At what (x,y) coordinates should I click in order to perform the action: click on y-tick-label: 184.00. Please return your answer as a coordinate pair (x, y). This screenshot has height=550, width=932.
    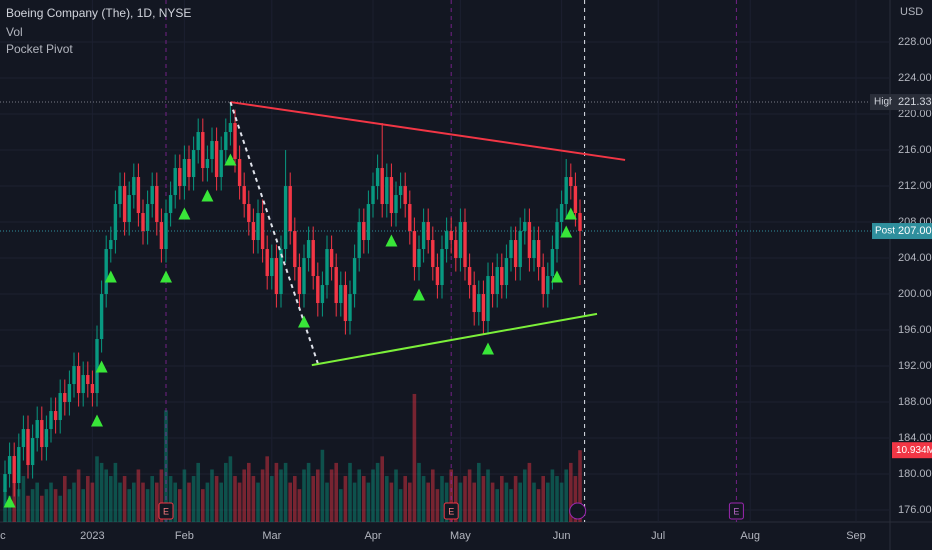
    Looking at the image, I should click on (915, 438).